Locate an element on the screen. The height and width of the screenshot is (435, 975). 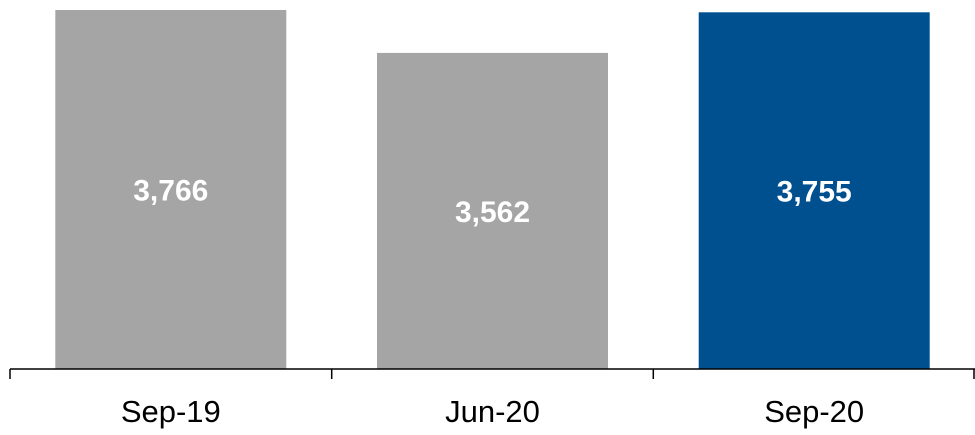
x-tick-label: Sep-19 is located at coordinates (171, 411).